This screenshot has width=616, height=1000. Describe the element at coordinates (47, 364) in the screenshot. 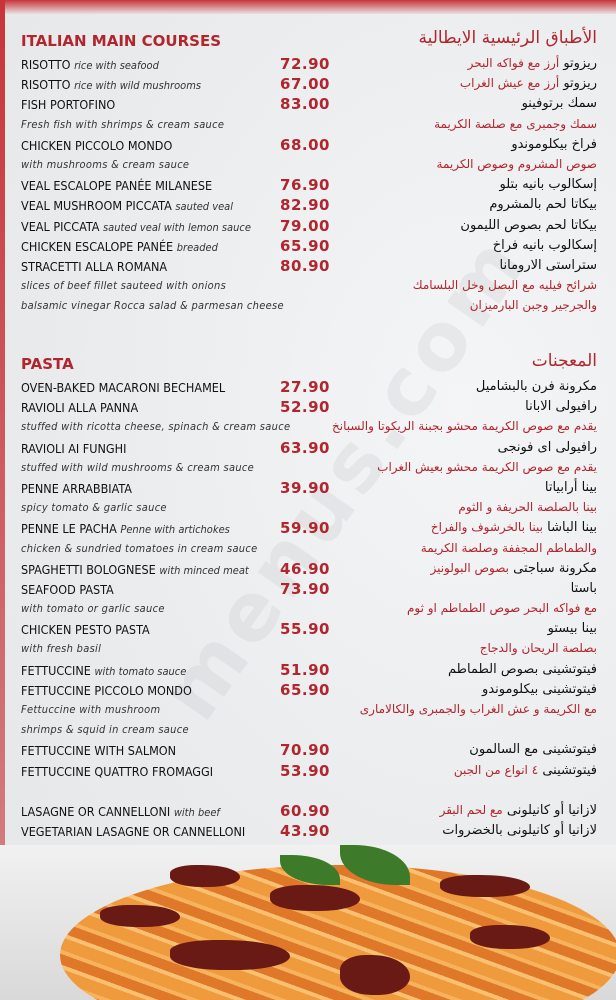

I see `section-title-en: PASTA` at that location.